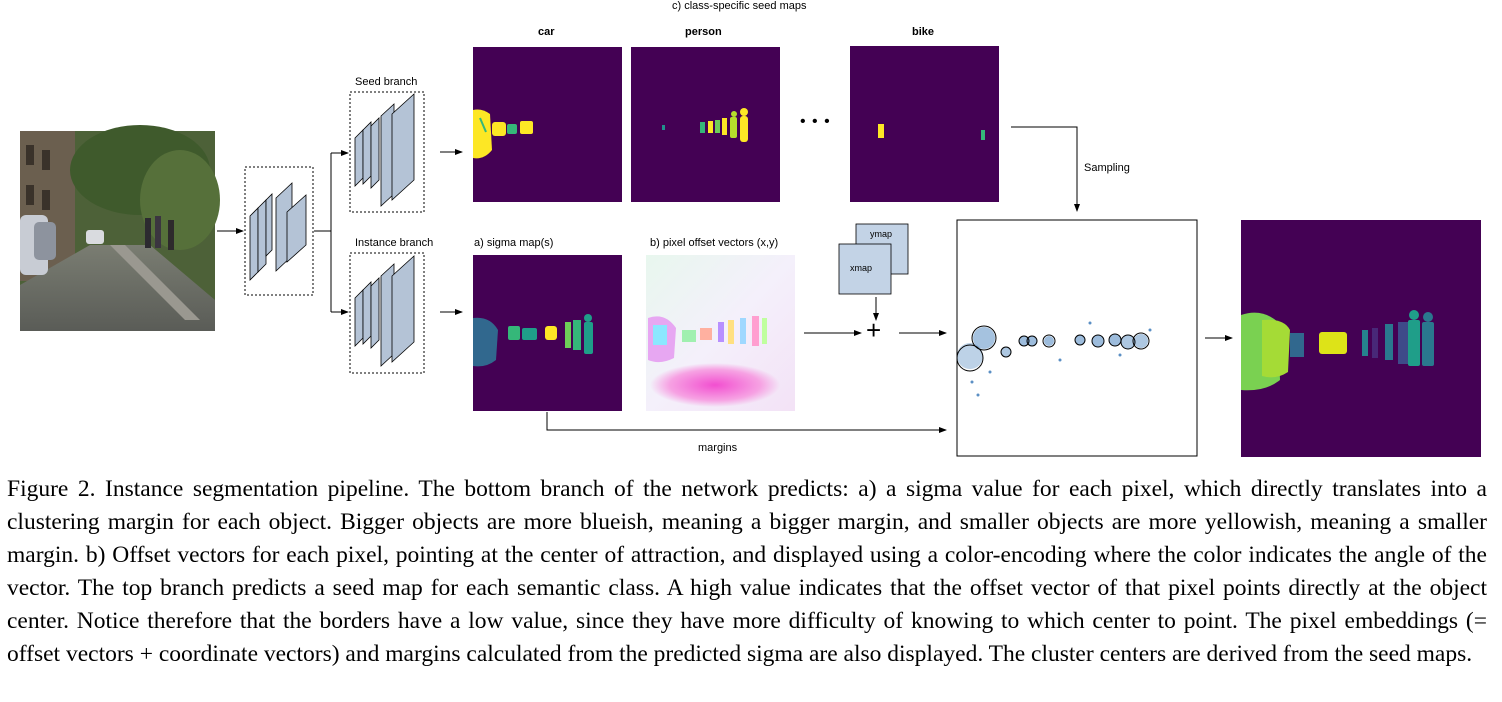 The width and height of the screenshot is (1502, 702). Describe the element at coordinates (514, 243) in the screenshot. I see `sigma-map-label: a) sigma map(s)` at that location.